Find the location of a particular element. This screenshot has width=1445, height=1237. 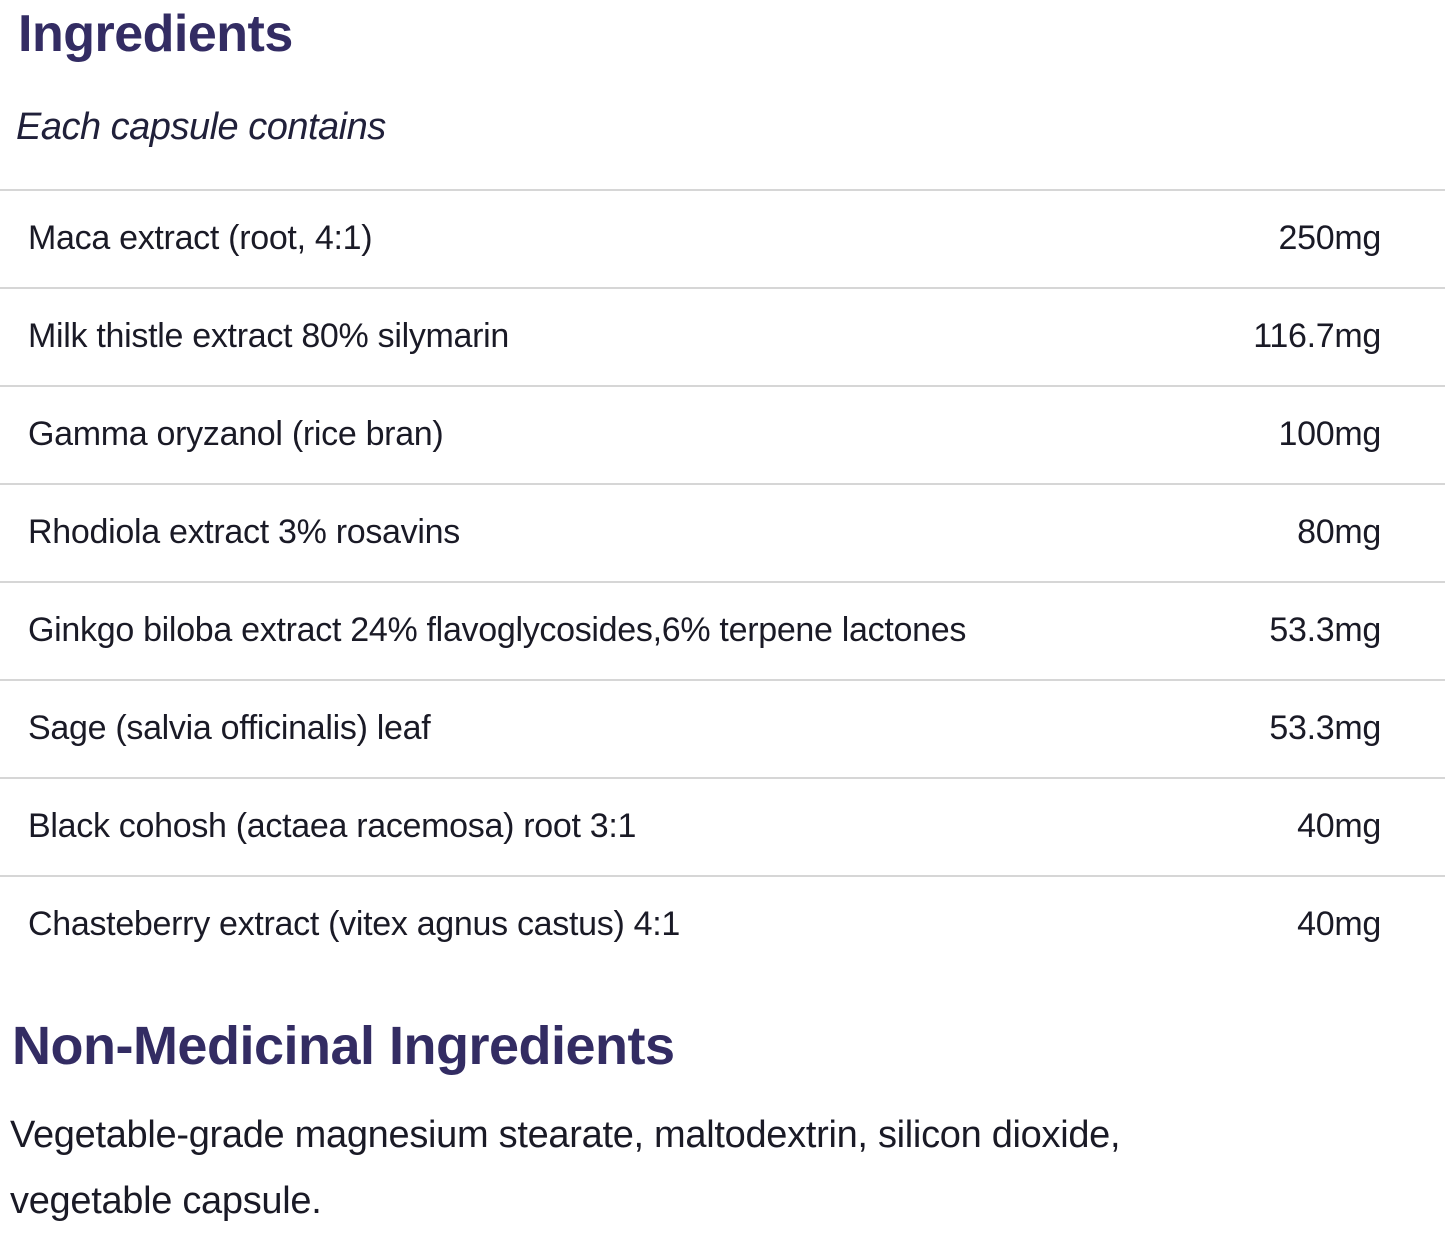

table-row: Rhodiola extract 3% rosavins 80mg is located at coordinates (722, 531).